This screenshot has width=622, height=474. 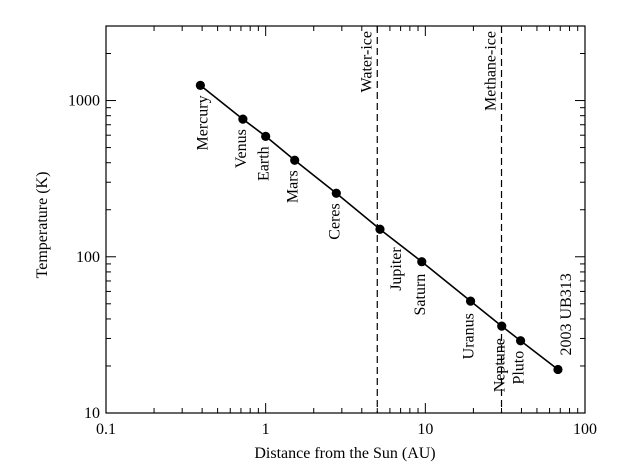 What do you see at coordinates (366, 61) in the screenshot?
I see `reference-line-label: Water-ice` at bounding box center [366, 61].